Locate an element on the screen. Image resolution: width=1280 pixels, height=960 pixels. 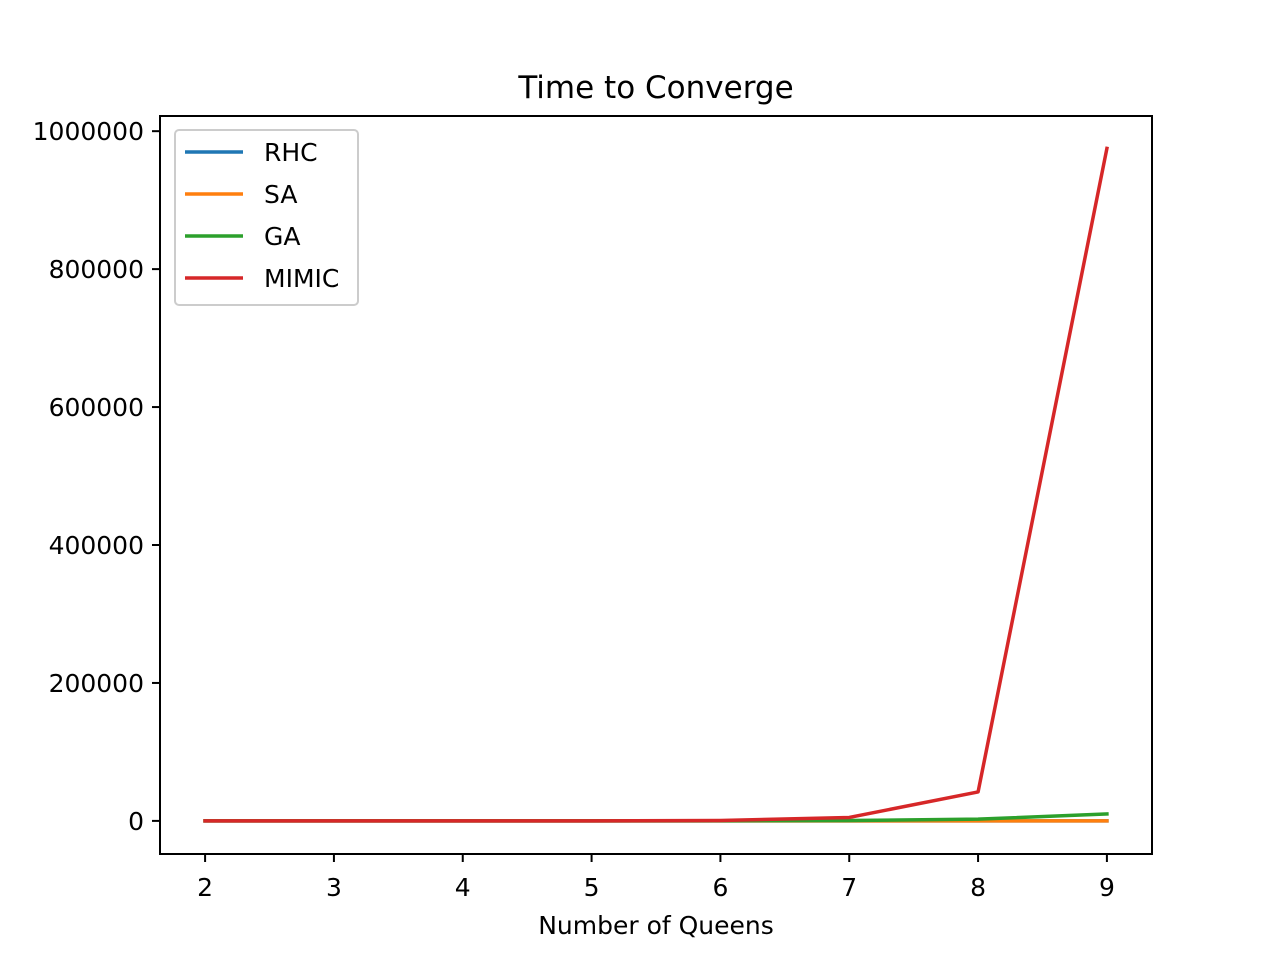
x-tick-label: 7 is located at coordinates (849, 887).